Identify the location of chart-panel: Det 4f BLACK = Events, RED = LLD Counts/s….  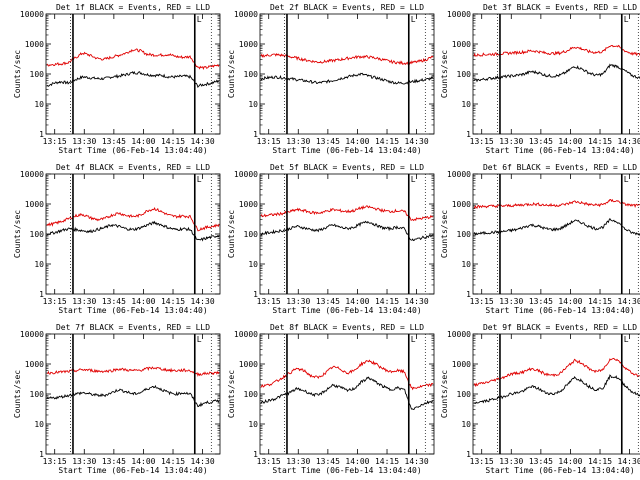
(117, 239).